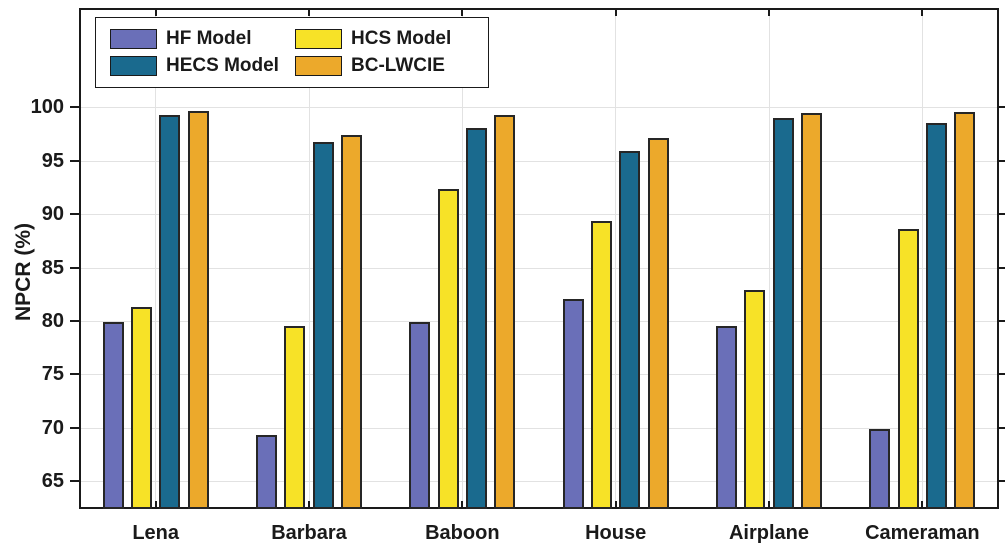 Image resolution: width=1005 pixels, height=553 pixels. Describe the element at coordinates (209, 38) in the screenshot. I see `legend-label-hf-model: HF Model` at that location.